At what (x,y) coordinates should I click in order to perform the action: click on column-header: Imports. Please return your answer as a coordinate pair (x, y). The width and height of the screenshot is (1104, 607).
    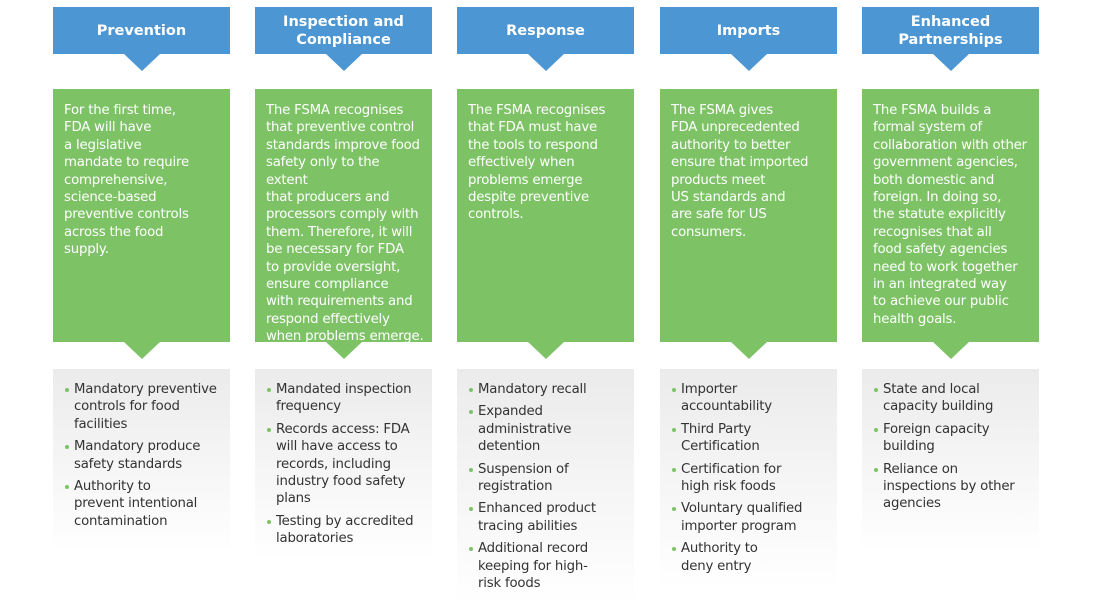
    Looking at the image, I should click on (748, 39).